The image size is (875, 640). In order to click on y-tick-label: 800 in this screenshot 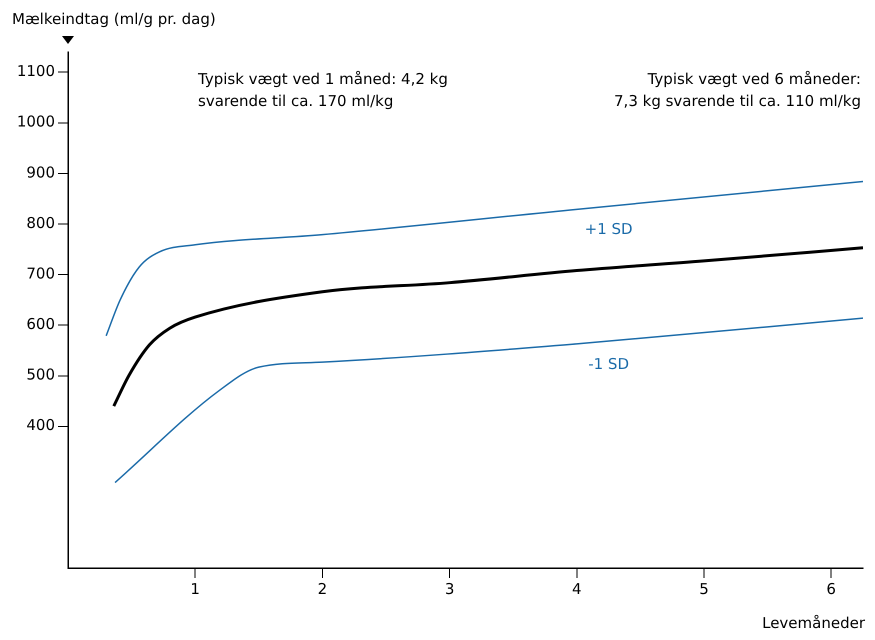, I will do `click(40, 223)`.